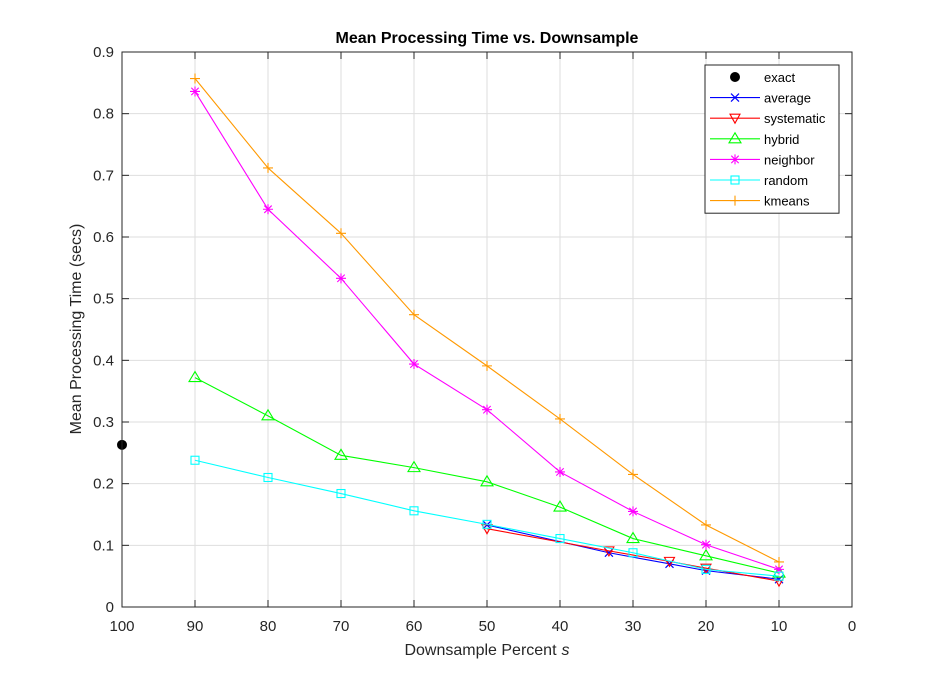 The height and width of the screenshot is (682, 942). What do you see at coordinates (103, 484) in the screenshot?
I see `y-tick-label: 0.2` at bounding box center [103, 484].